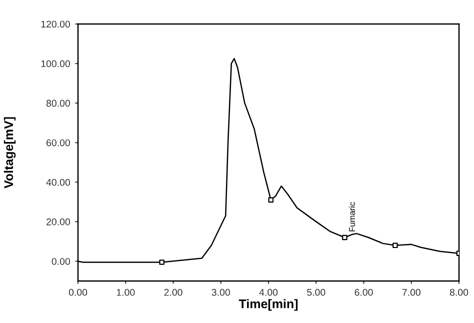 The image size is (474, 323). What do you see at coordinates (58, 142) in the screenshot?
I see `y-tick-label: 60.00` at bounding box center [58, 142].